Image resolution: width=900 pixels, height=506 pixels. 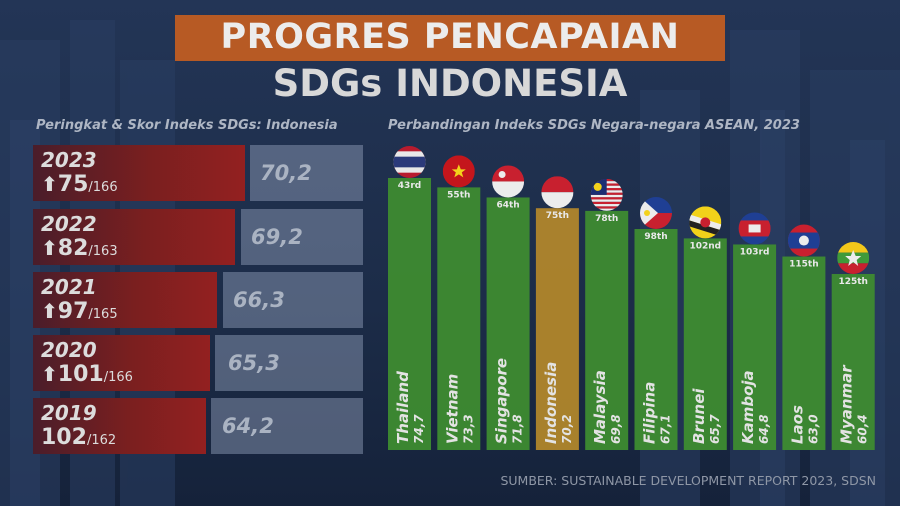 I want to click on bar-group-thailand: 43rd Thailand 74,7, so click(x=409, y=298).